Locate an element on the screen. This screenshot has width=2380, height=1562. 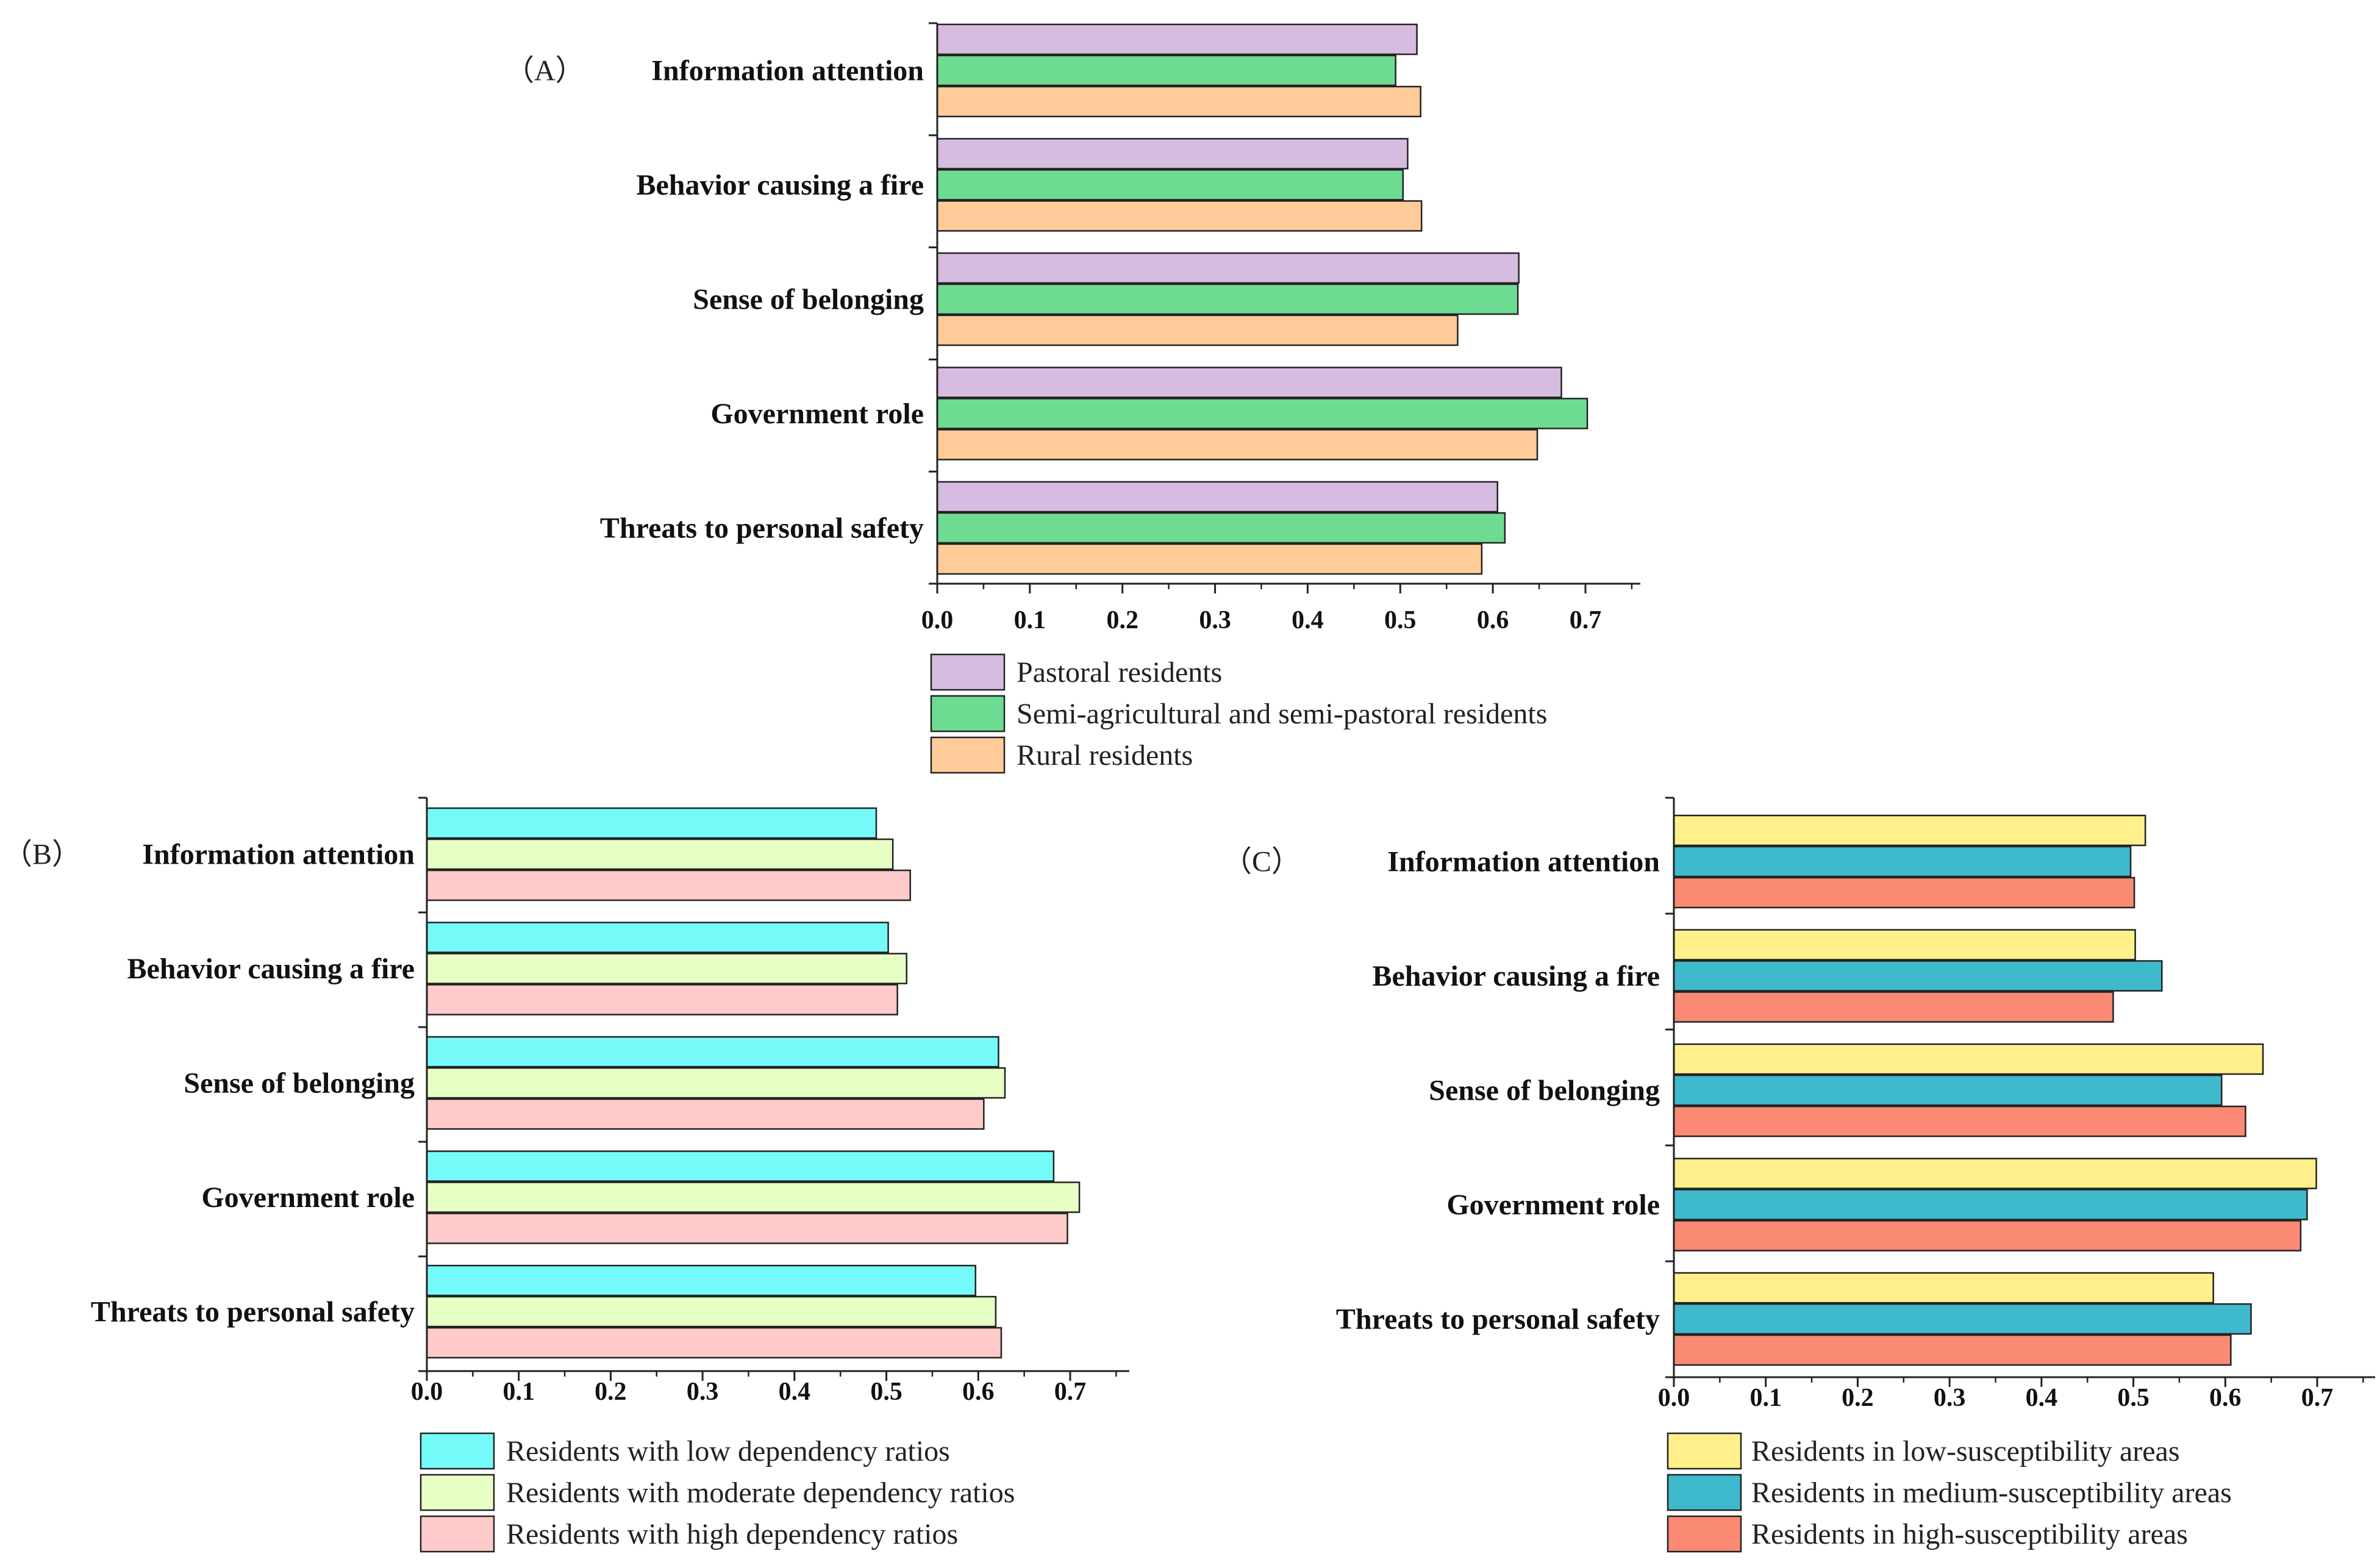
panel-c-category-label: Sense of belonging is located at coordinates (1544, 1091).